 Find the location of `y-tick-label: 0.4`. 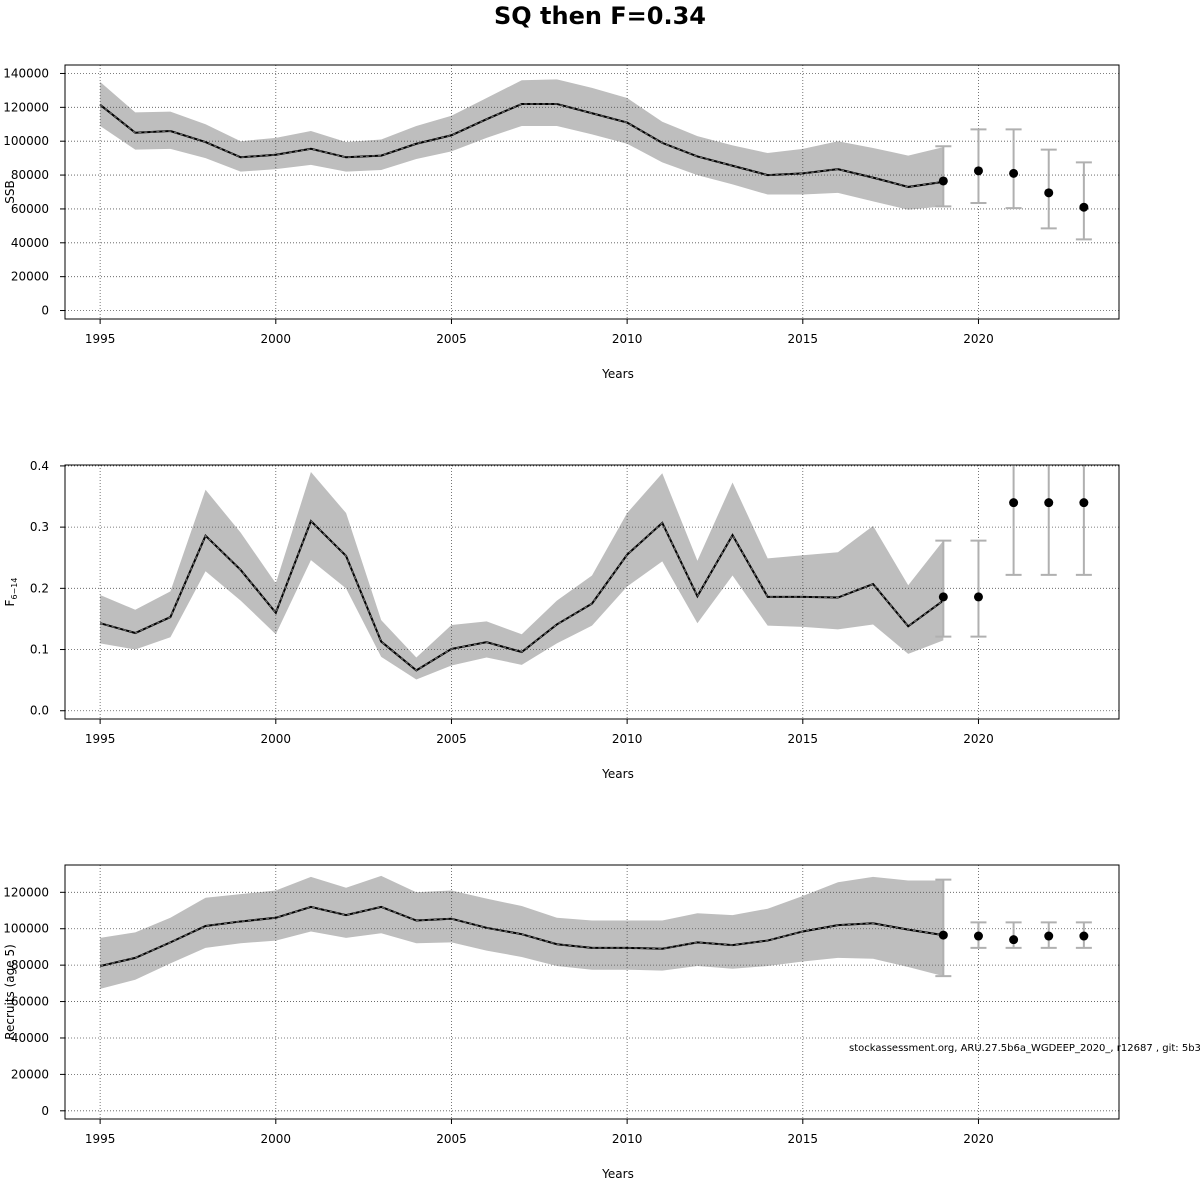

y-tick-label: 0.4 is located at coordinates (39, 466).